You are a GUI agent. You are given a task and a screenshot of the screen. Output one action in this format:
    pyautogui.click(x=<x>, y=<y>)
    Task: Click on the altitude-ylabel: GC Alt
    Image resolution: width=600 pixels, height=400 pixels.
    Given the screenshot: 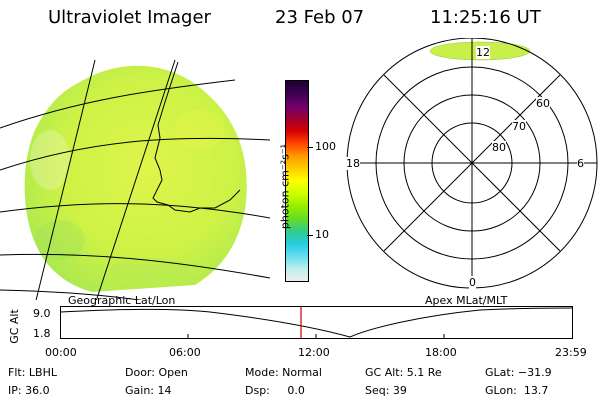 What is the action you would take?
    pyautogui.click(x=14, y=326)
    